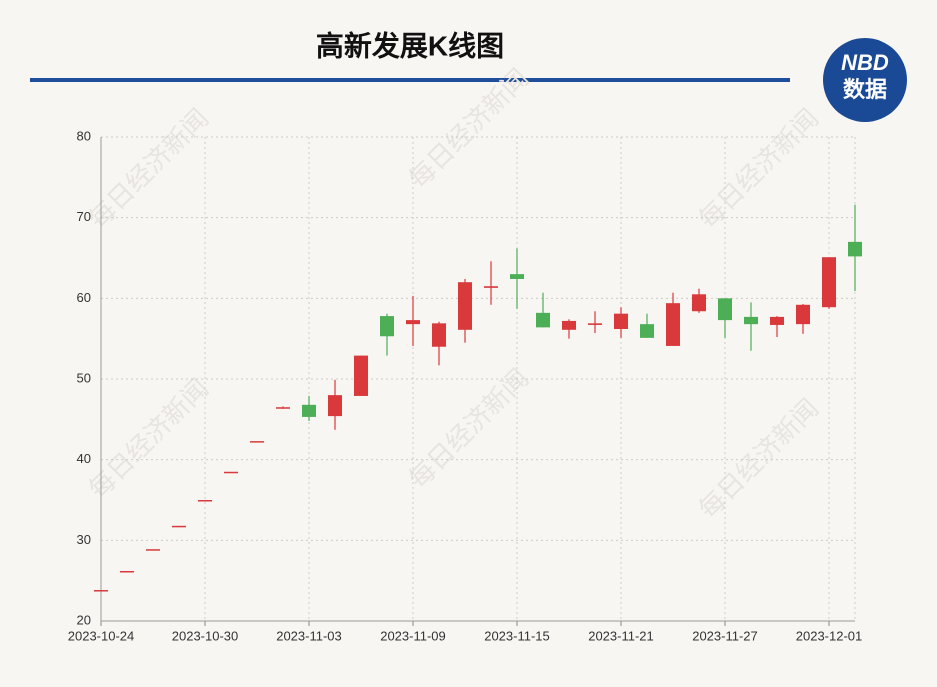  I want to click on y-tick-label: 20, so click(84, 619).